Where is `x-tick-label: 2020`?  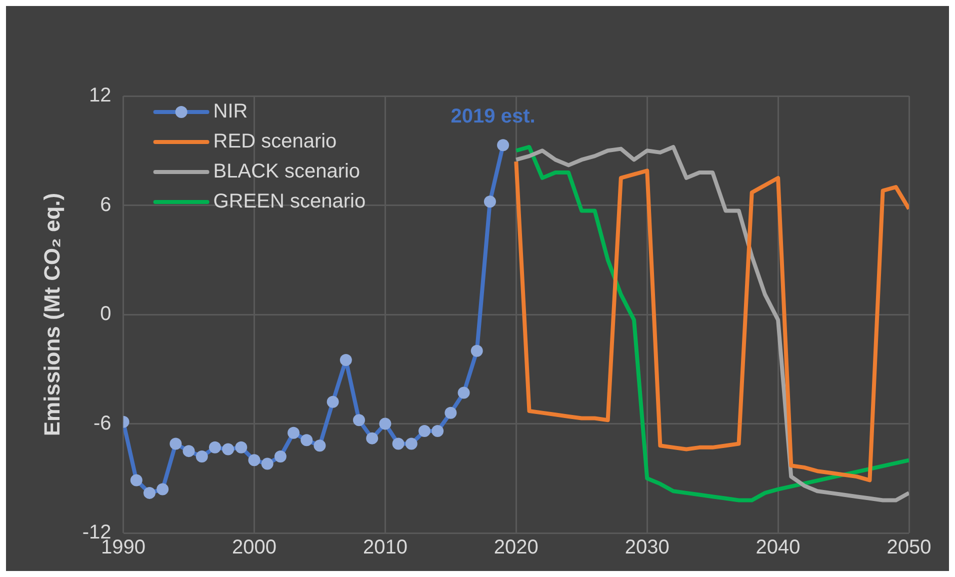 x-tick-label: 2020 is located at coordinates (516, 547).